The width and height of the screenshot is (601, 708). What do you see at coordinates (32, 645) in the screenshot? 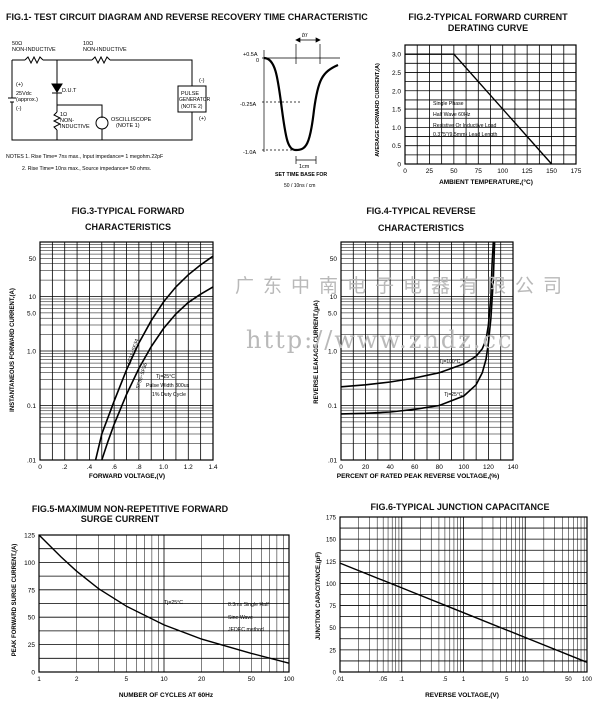
I see `f5-y-tick-1: 25` at bounding box center [32, 645].